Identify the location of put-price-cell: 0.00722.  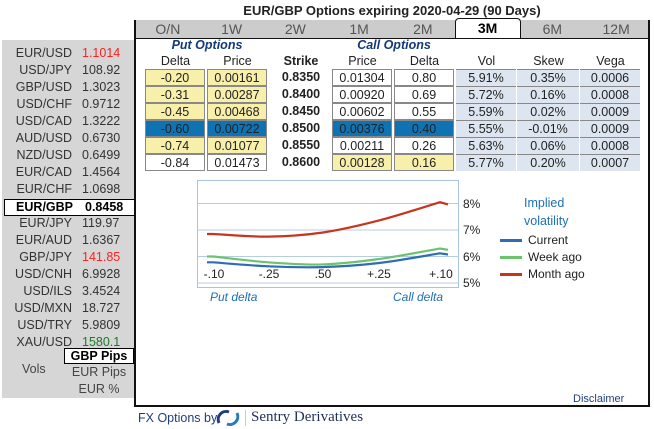
(237, 128).